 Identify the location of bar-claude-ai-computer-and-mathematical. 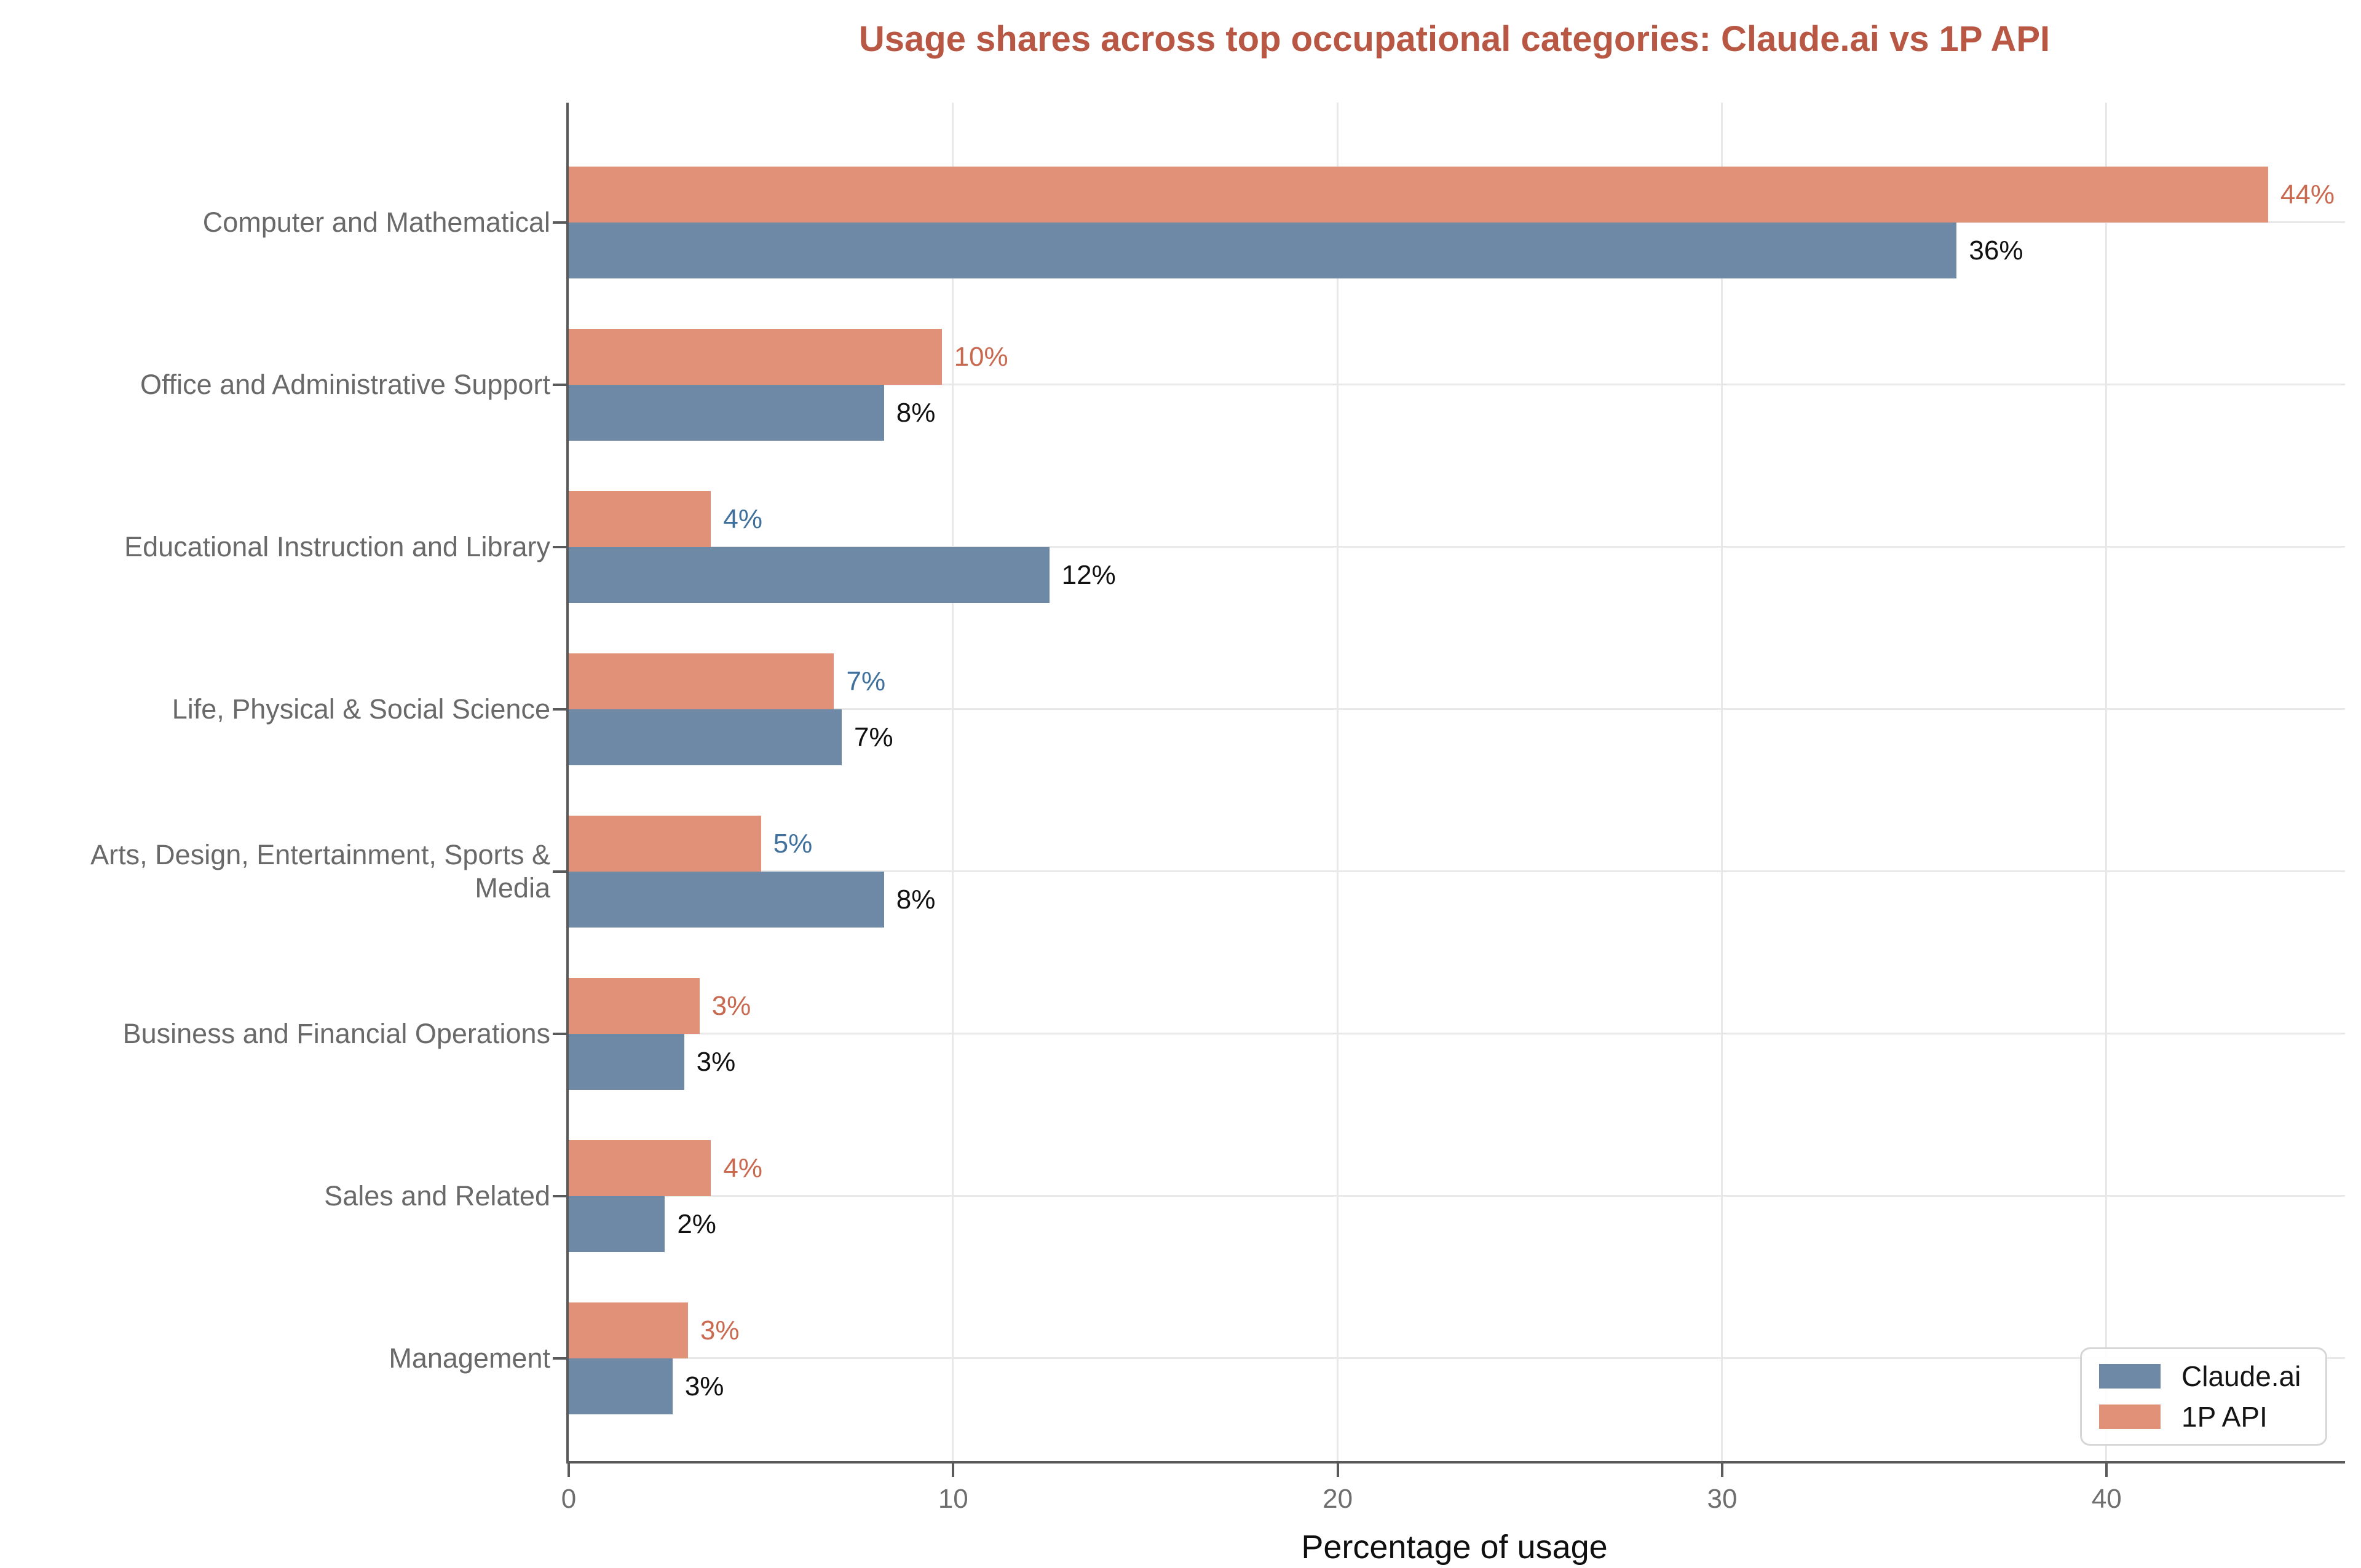
(1263, 250).